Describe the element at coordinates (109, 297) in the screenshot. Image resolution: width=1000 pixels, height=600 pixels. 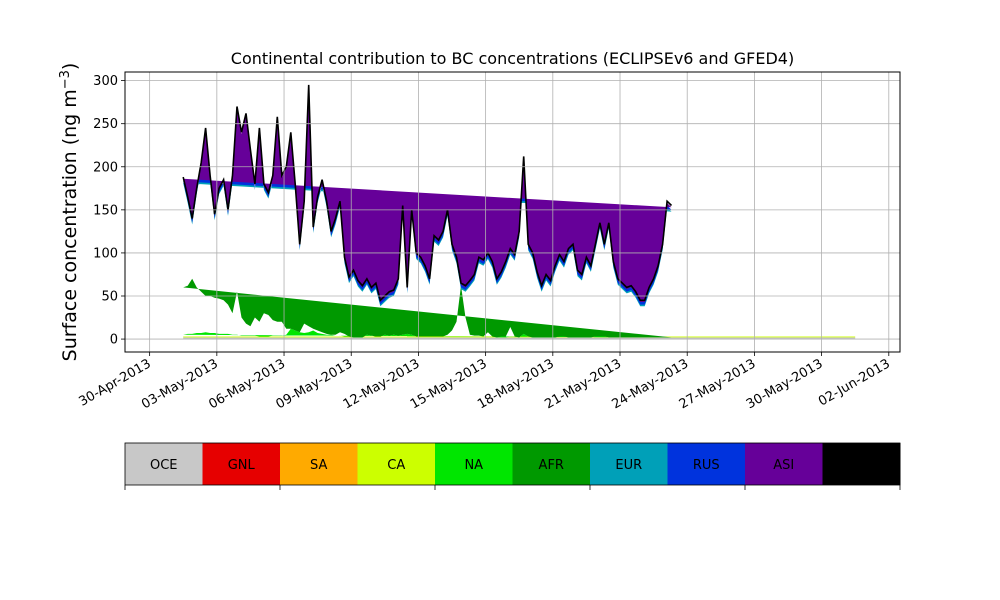
I see `y-tick-label: 50` at that location.